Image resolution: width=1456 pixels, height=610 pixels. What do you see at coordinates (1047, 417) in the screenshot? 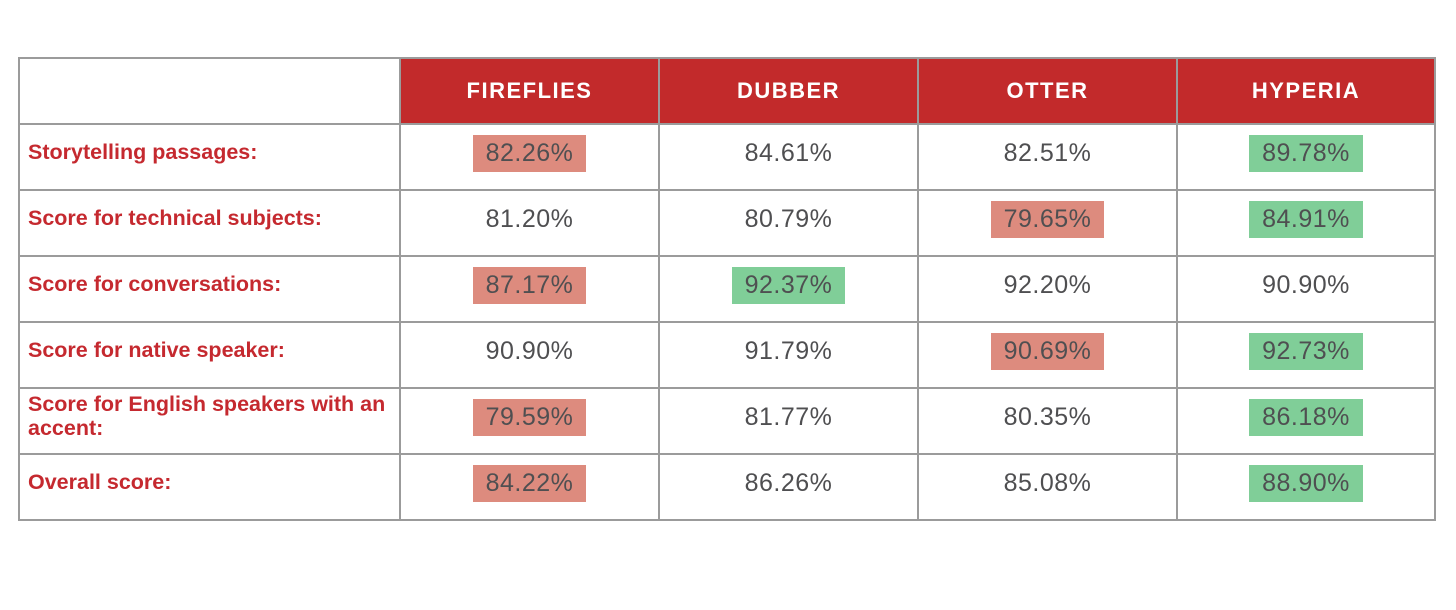
I see `score-value: 80.35%` at bounding box center [1047, 417].